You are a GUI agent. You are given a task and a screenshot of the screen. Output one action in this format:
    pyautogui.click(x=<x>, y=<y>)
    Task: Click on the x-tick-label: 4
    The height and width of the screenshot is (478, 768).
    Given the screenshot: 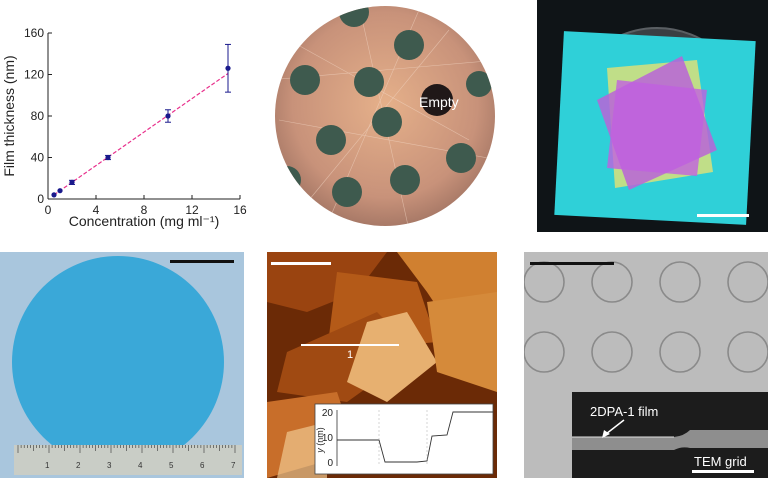 What is the action you would take?
    pyautogui.click(x=96, y=210)
    